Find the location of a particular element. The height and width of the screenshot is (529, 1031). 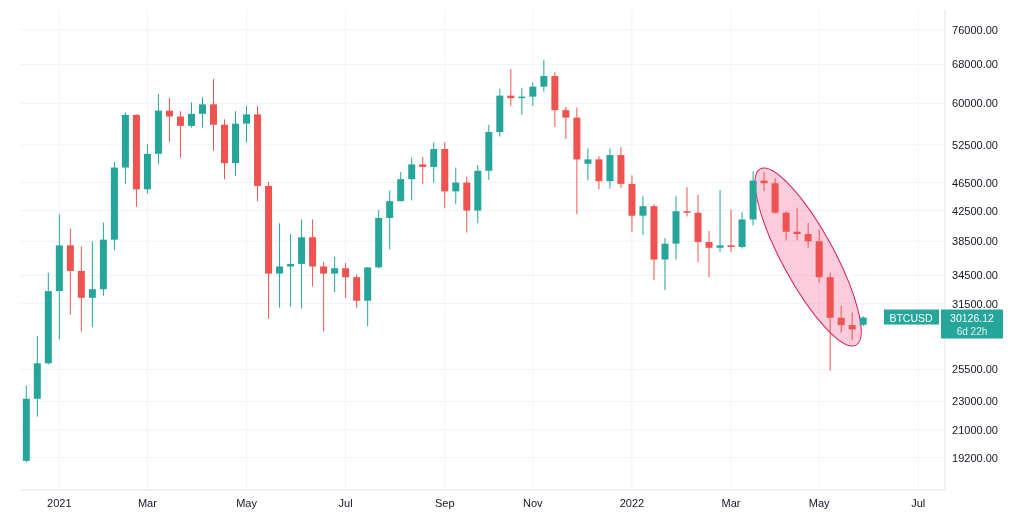

x-tick-label: 2021 is located at coordinates (59, 503).